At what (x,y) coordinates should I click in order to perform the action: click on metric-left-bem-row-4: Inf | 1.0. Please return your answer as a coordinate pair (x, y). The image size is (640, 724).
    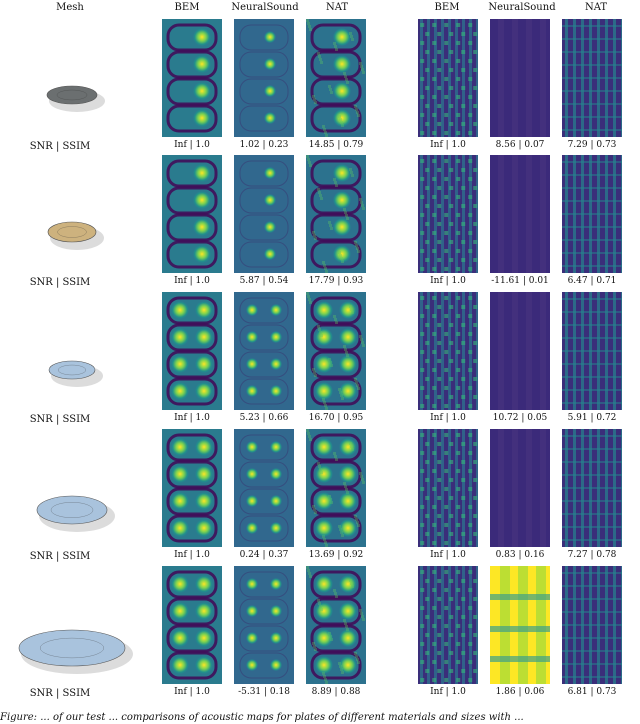
    Looking at the image, I should click on (192, 555).